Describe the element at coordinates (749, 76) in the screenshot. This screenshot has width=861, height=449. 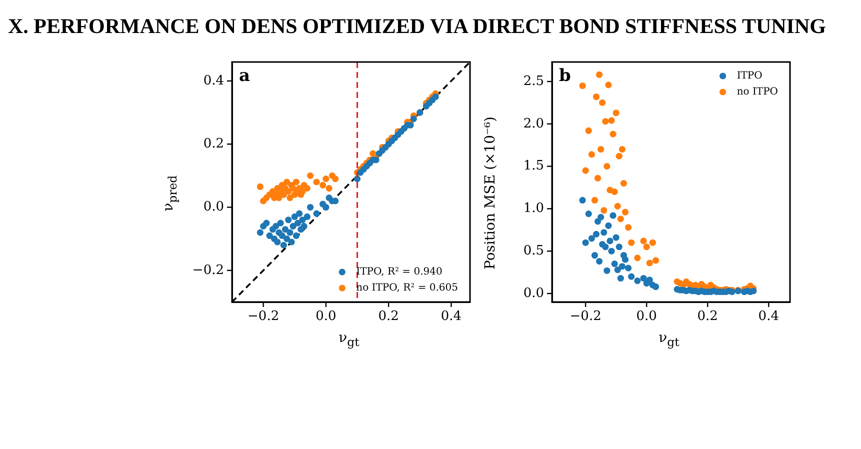
I see `legend-label: ITPO` at that location.